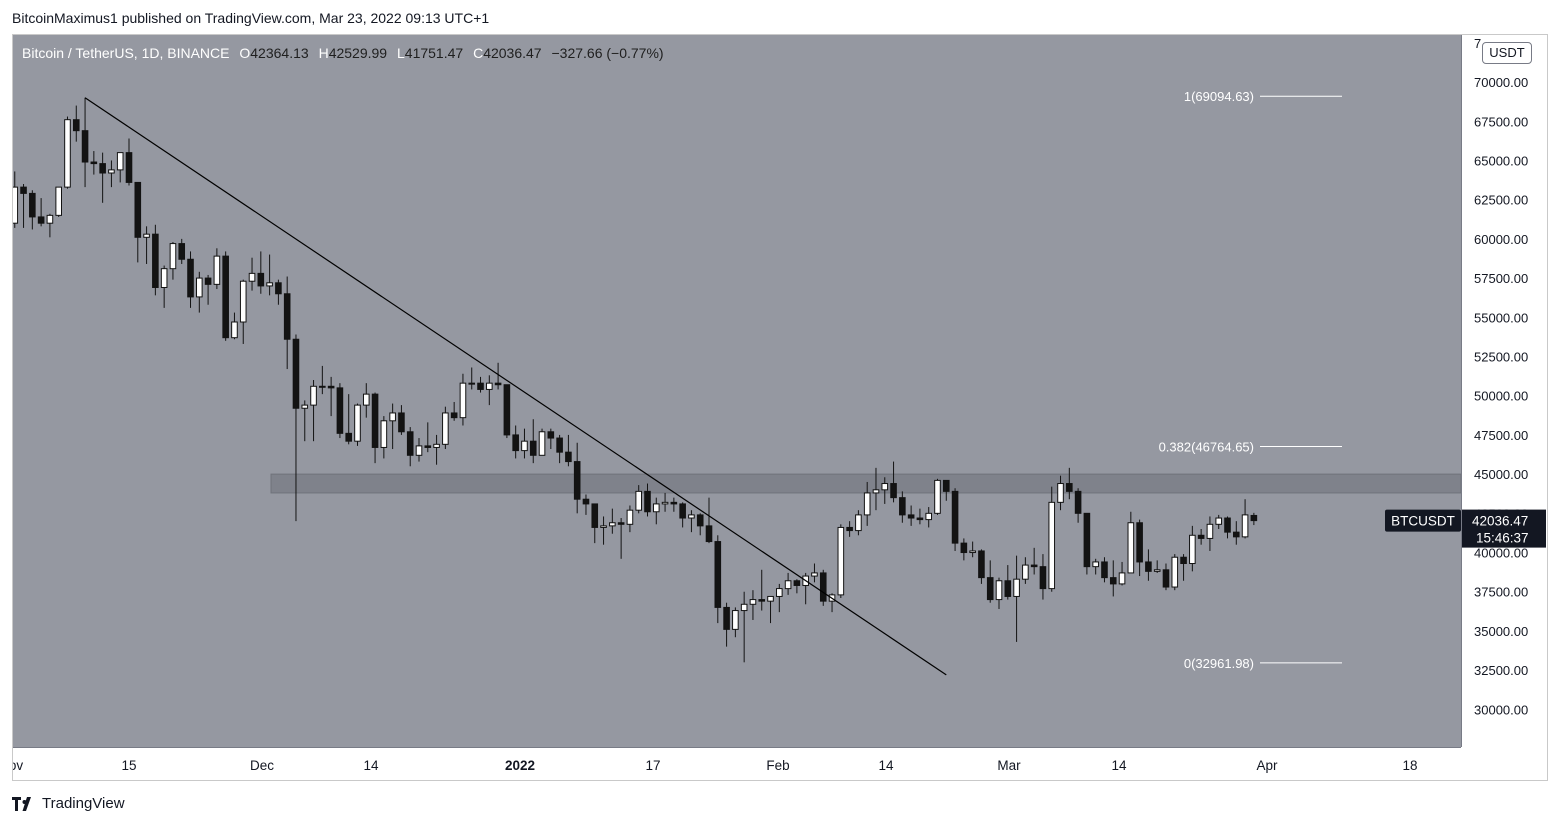 Image resolution: width=1561 pixels, height=826 pixels. Describe the element at coordinates (262, 765) in the screenshot. I see `time-tick-label: Dec` at that location.